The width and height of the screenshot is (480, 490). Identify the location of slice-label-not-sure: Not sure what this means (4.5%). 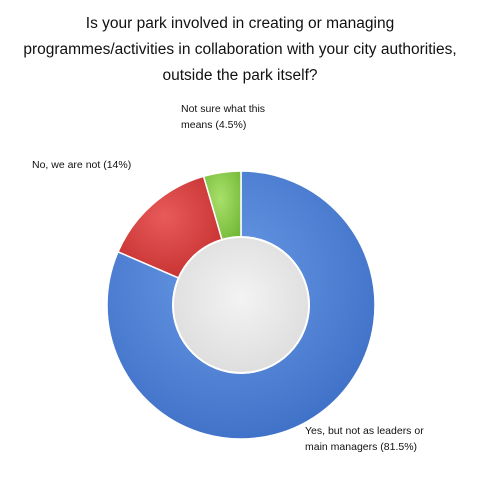
(224, 117).